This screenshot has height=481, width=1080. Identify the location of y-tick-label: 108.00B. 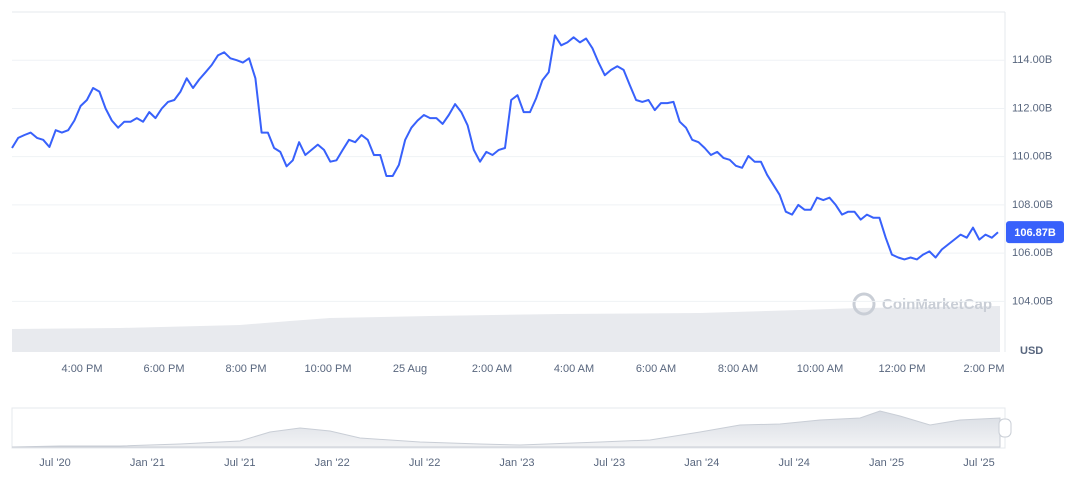
(1032, 205).